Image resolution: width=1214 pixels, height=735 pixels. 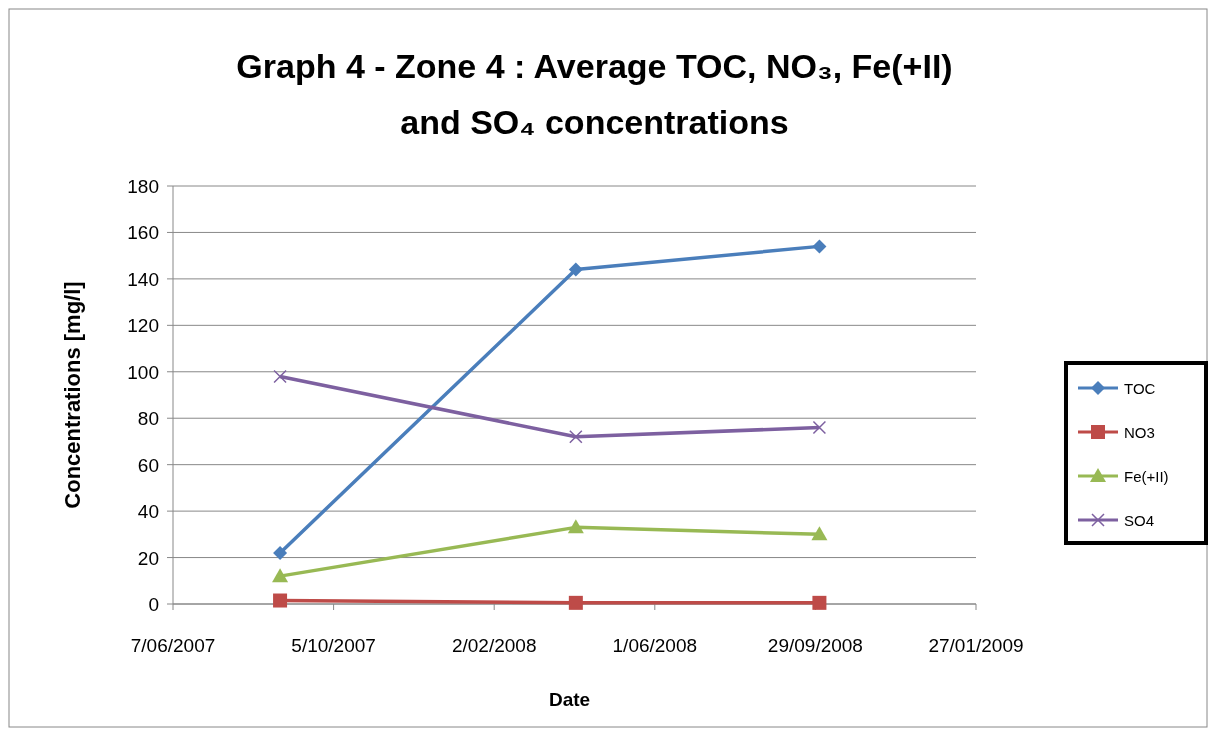 I want to click on legend-label: NO3, so click(x=1139, y=432).